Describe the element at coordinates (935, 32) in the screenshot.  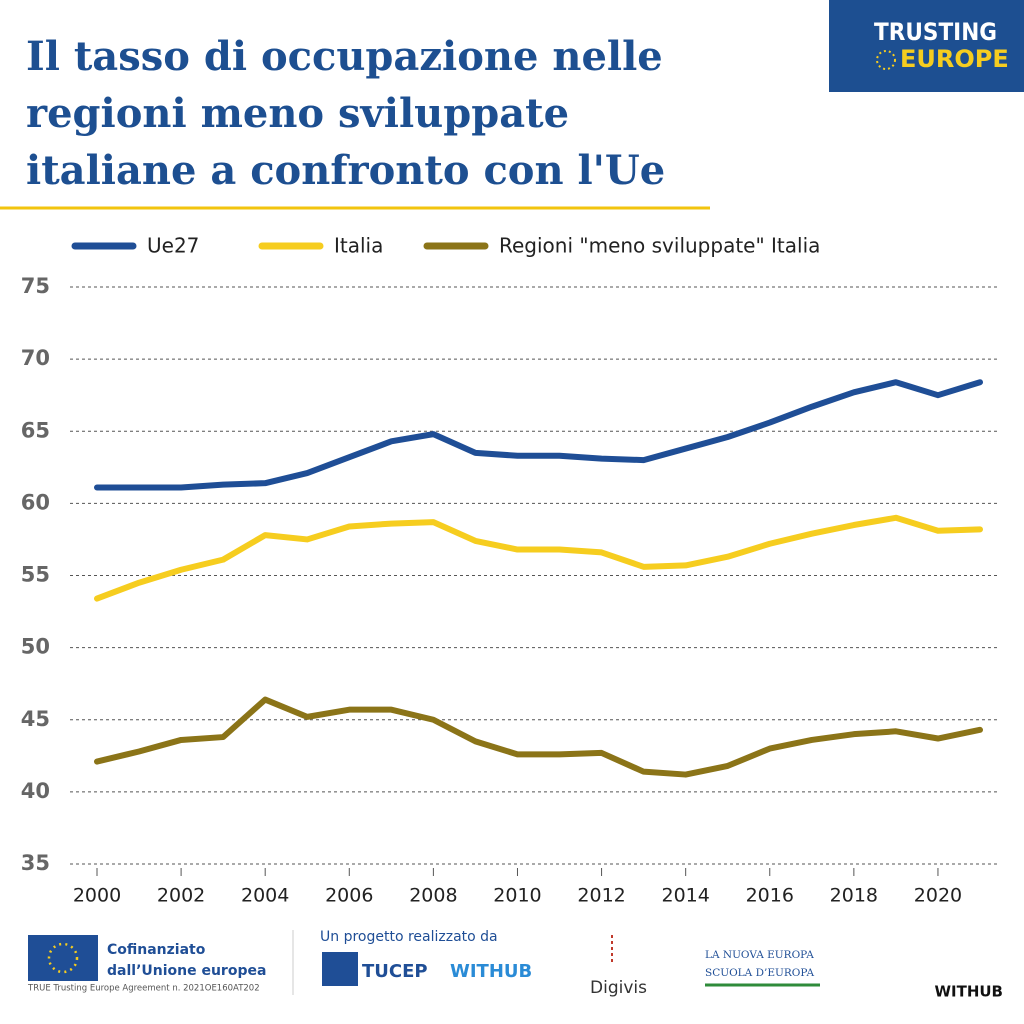
I see `logo-line1: TRUSTING` at that location.